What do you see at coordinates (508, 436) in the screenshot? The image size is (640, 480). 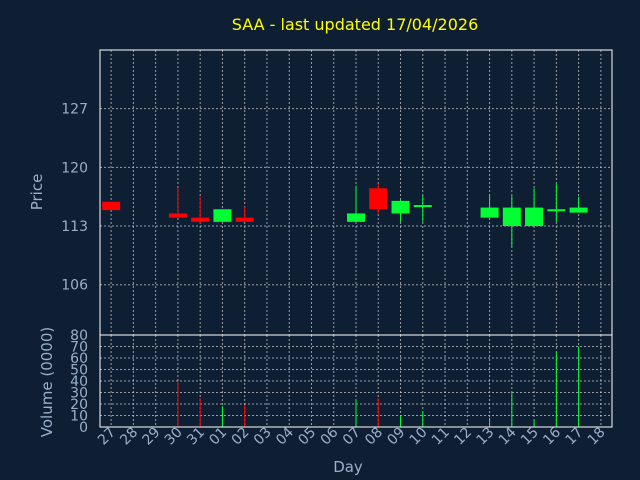 I see `x-tick-label: 14` at bounding box center [508, 436].